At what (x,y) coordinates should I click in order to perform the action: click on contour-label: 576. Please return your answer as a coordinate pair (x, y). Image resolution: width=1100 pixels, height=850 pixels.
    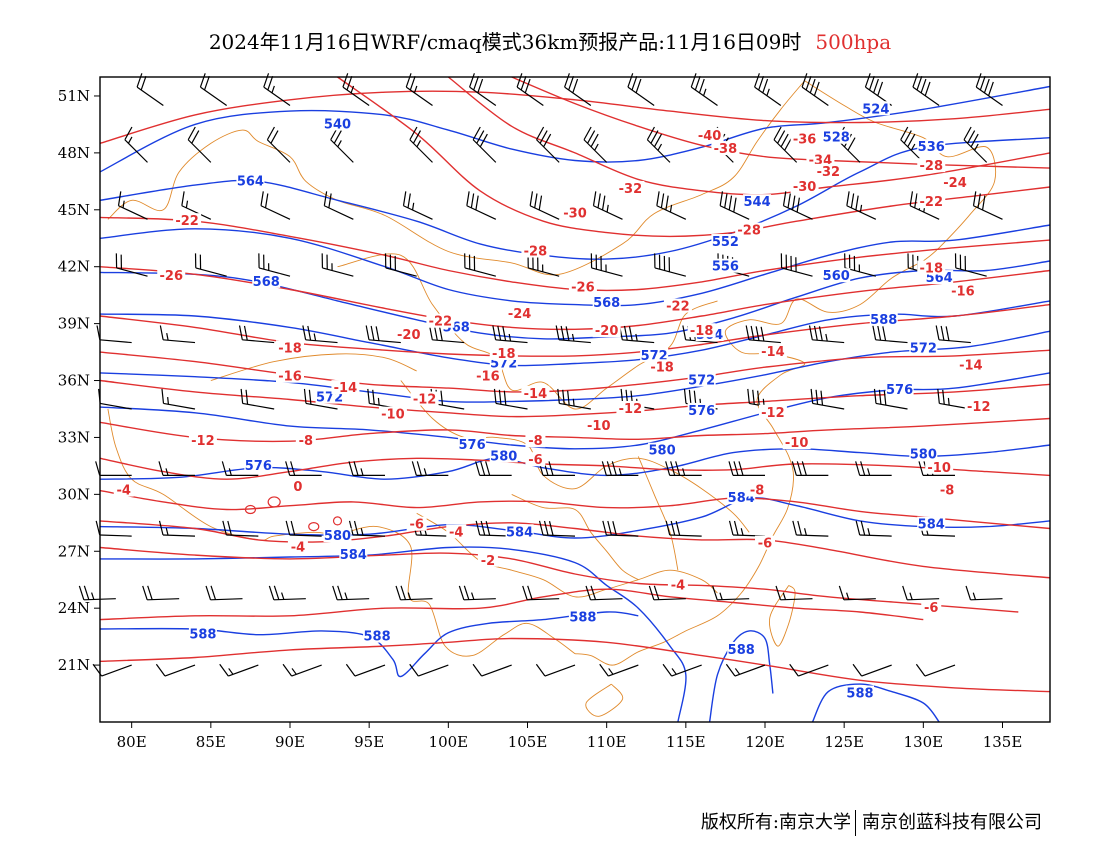
    Looking at the image, I should click on (472, 445).